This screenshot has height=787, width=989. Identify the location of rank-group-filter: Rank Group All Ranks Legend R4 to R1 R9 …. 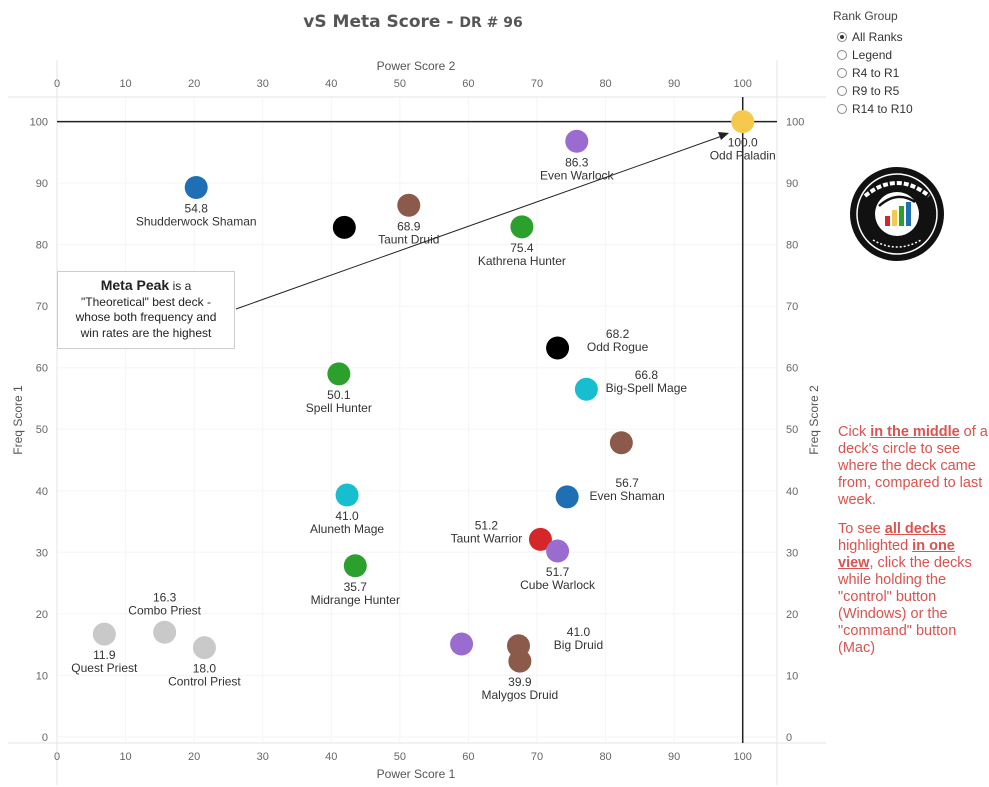
(873, 63).